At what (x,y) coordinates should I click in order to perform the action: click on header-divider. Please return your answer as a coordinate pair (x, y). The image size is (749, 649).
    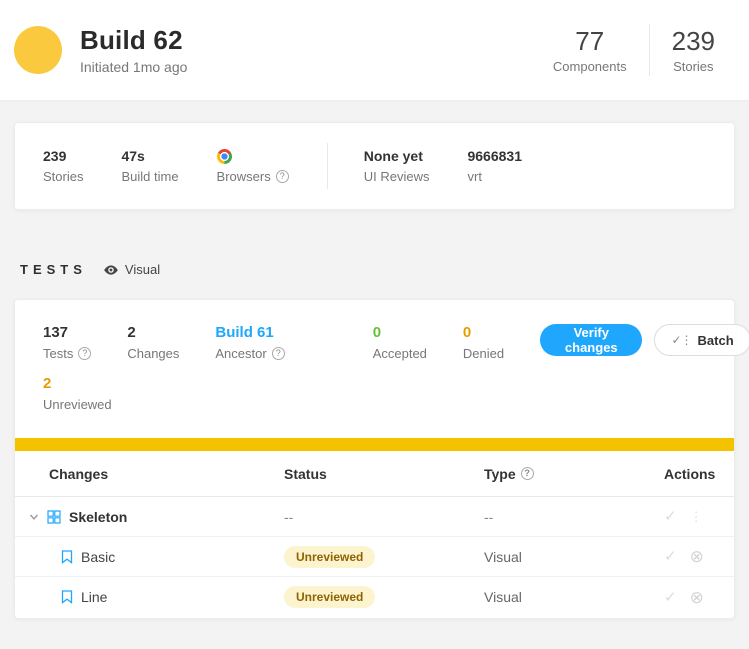
    Looking at the image, I should click on (649, 50).